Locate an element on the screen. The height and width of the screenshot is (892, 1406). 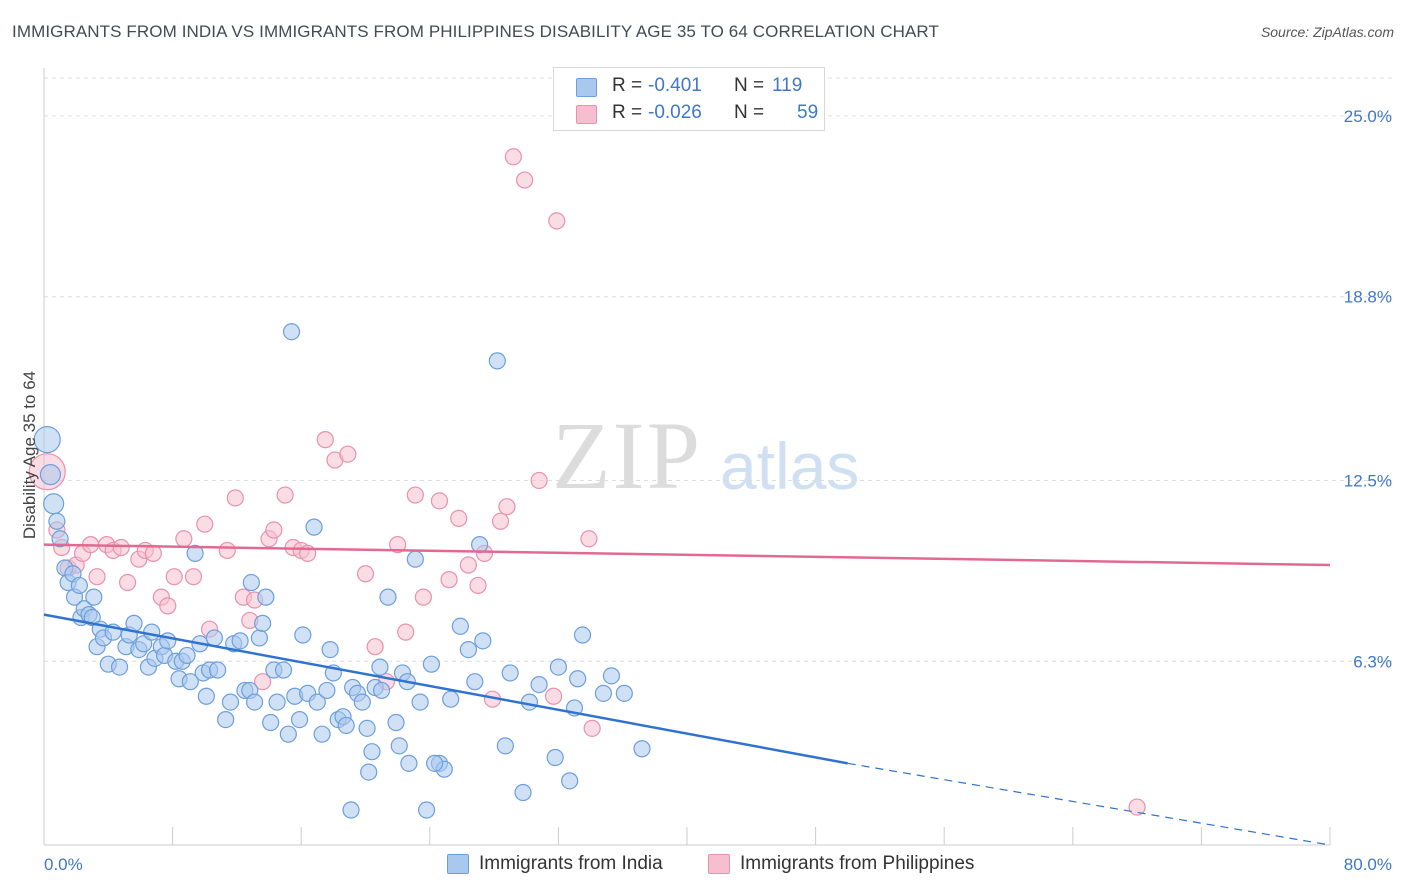
stats-box: R = -0.401 N = 119 R = -0.026 N = 59 is located at coordinates (689, 99).